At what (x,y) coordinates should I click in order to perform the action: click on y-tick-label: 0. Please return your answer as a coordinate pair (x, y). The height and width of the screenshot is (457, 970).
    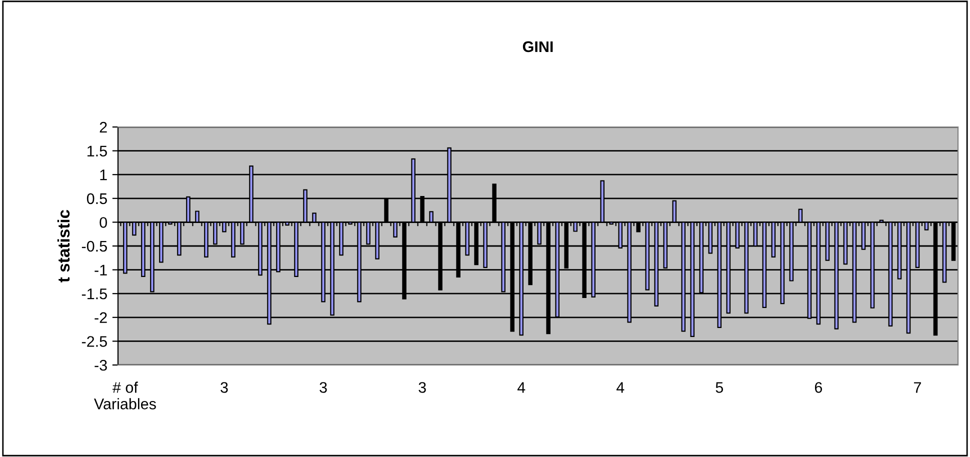
    Looking at the image, I should click on (103, 222).